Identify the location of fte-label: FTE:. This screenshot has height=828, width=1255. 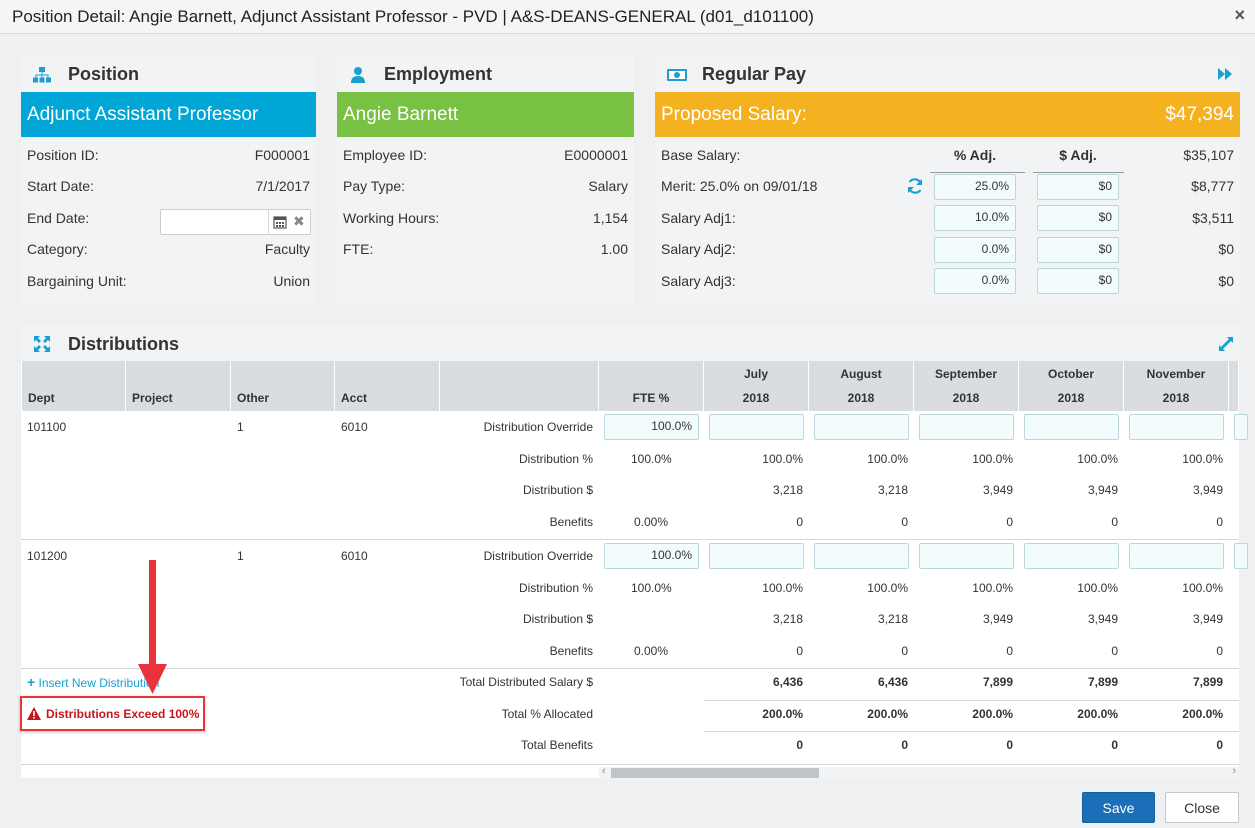
(358, 249).